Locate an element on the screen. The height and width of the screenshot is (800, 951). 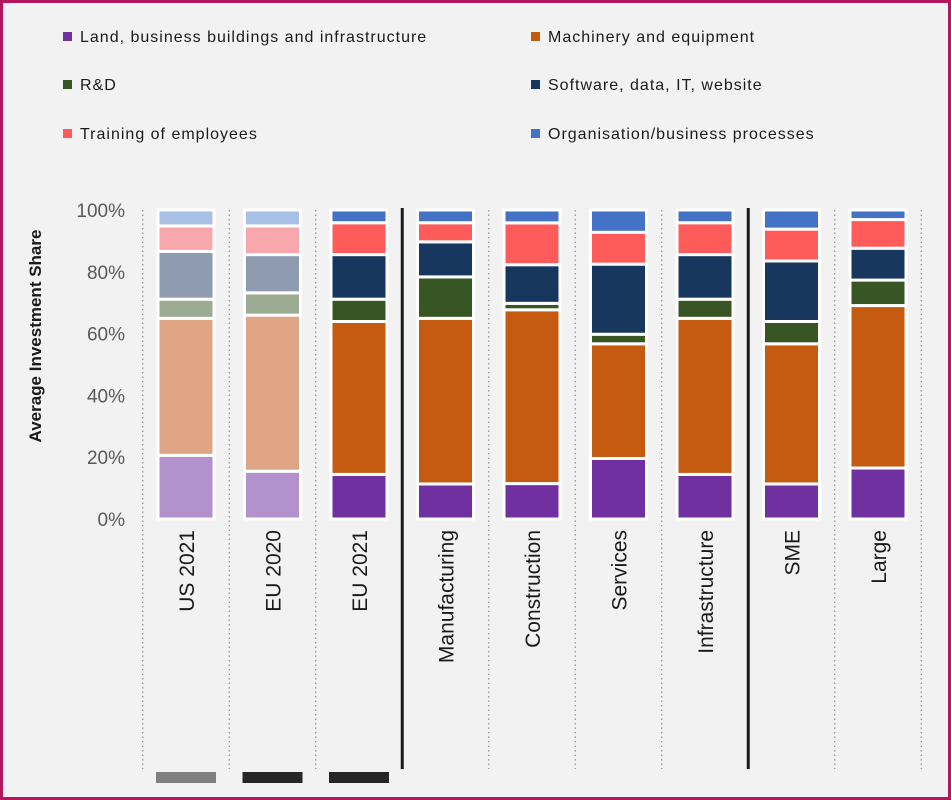
bar-large-organisation-business-processes is located at coordinates (878, 215).